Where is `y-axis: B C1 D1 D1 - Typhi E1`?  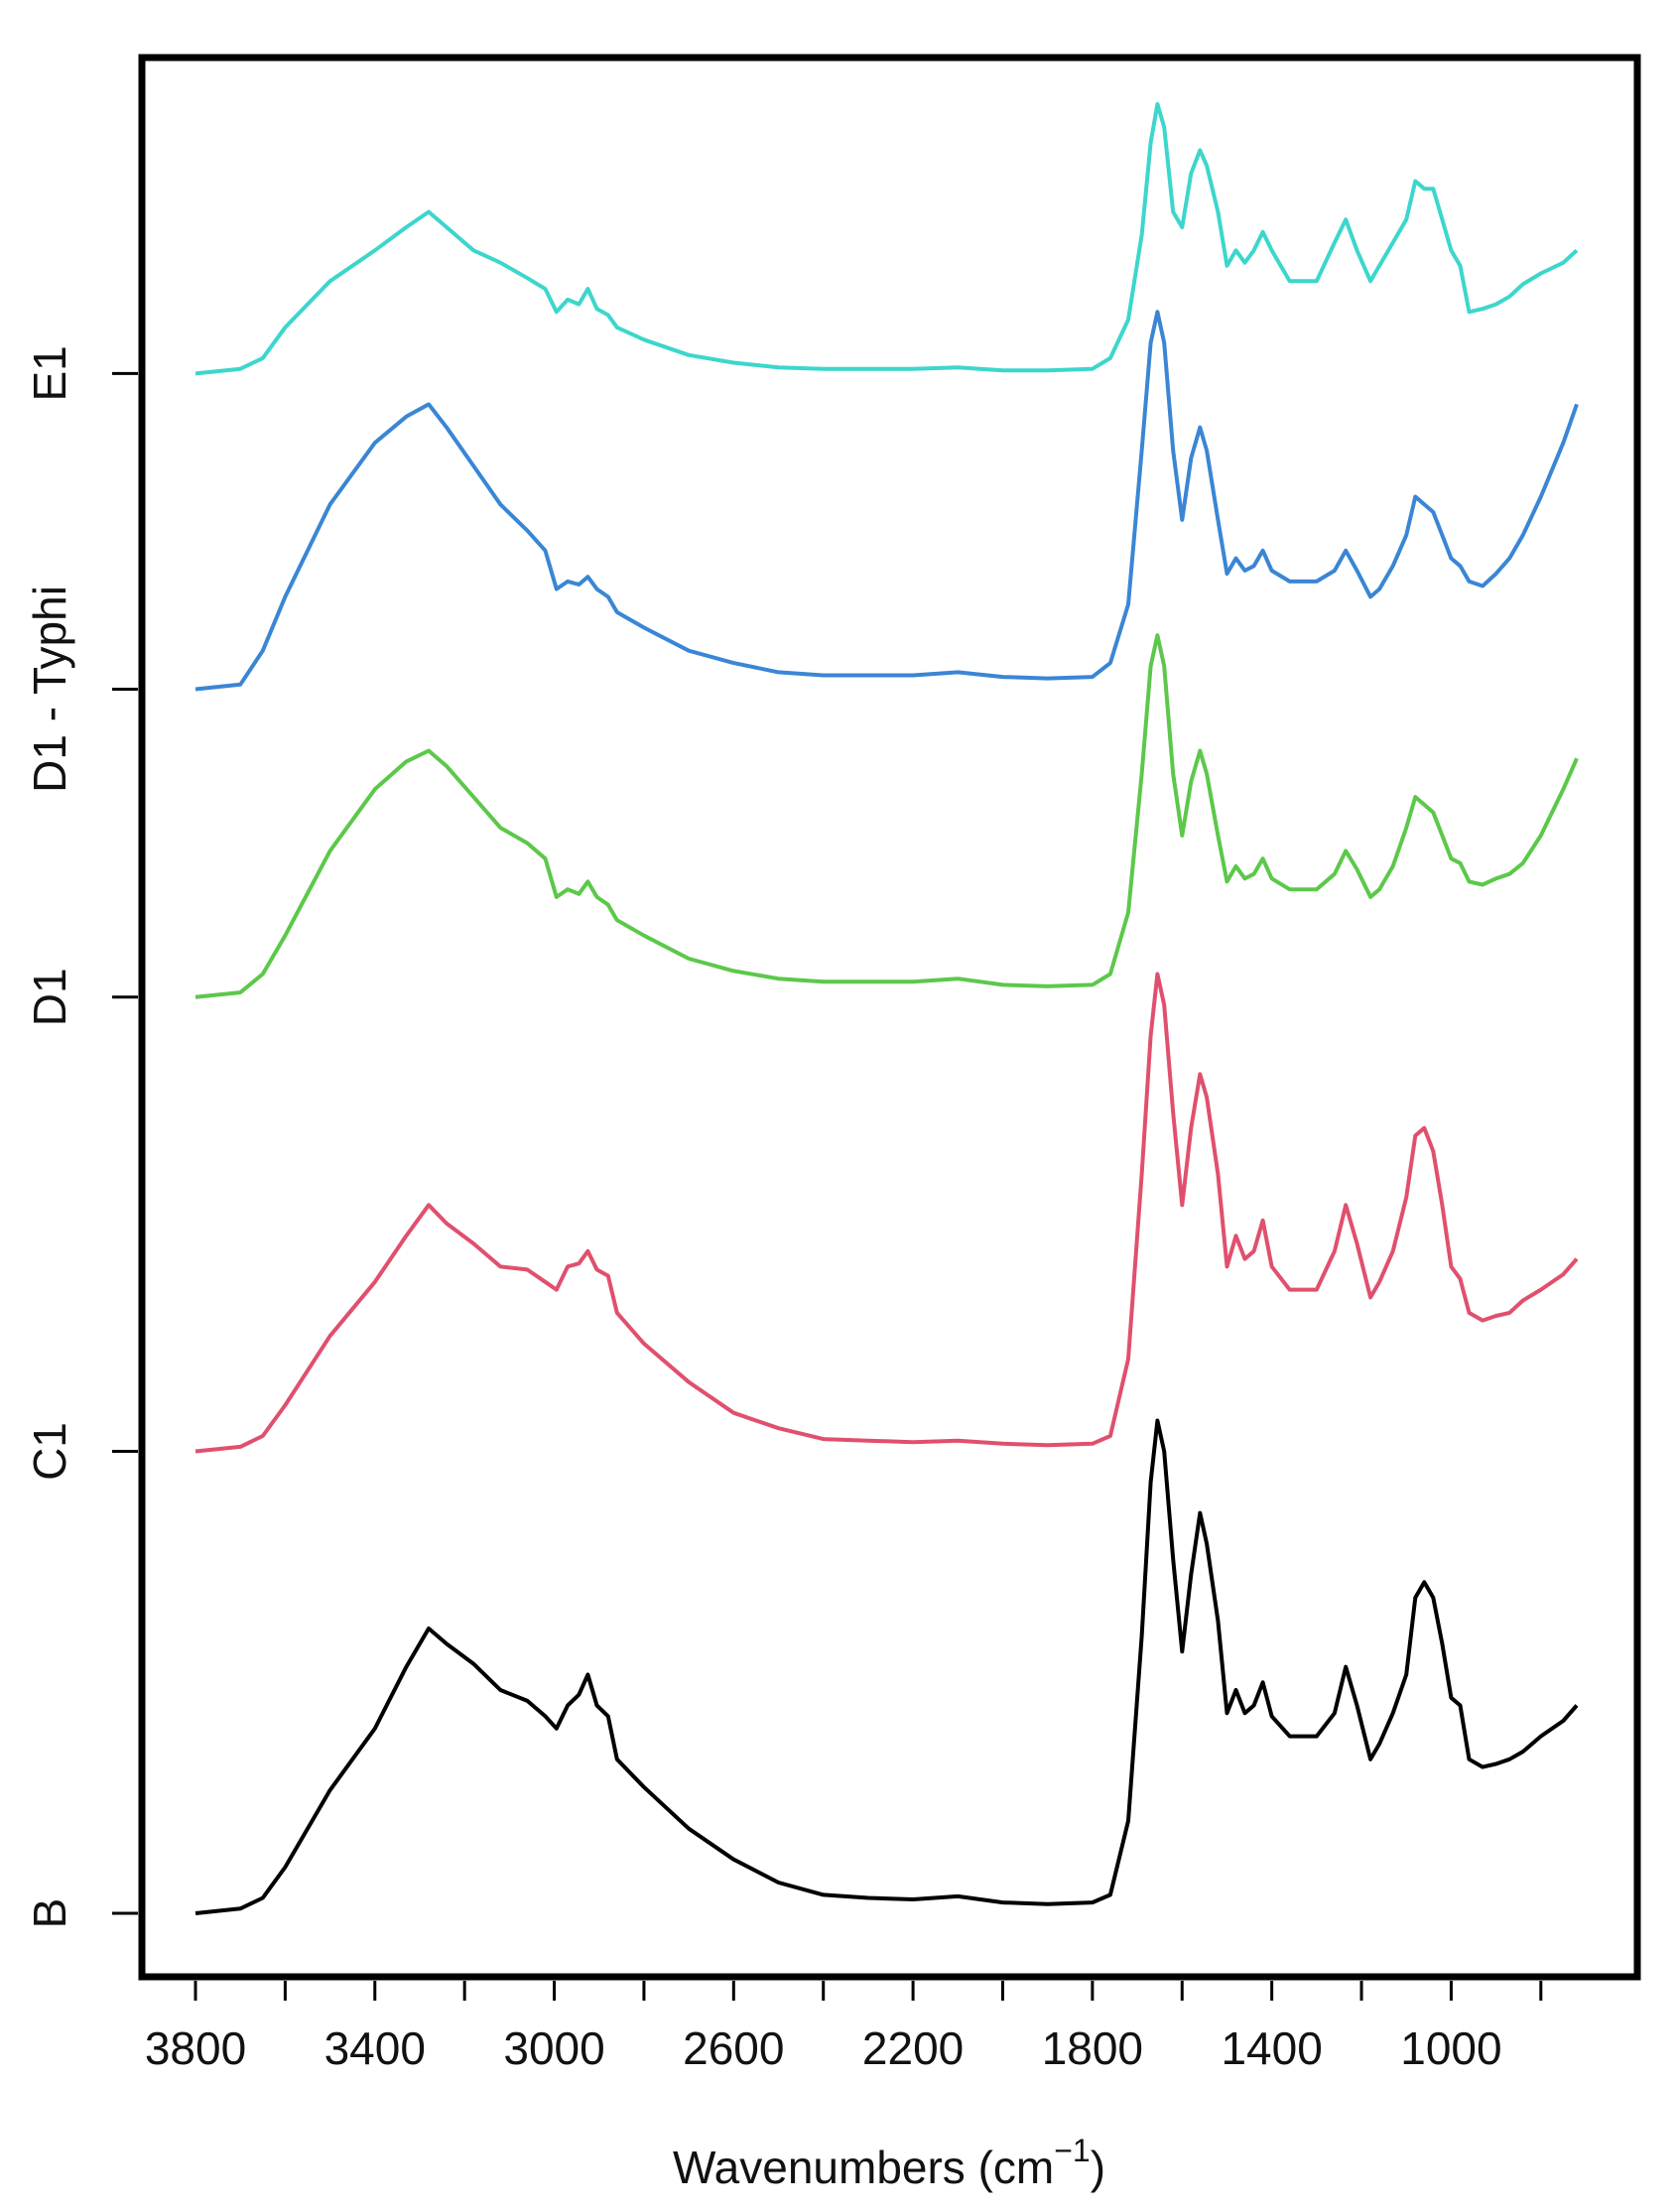
y-axis: B C1 D1 D1 - Typhi E1 is located at coordinates (81, 1136).